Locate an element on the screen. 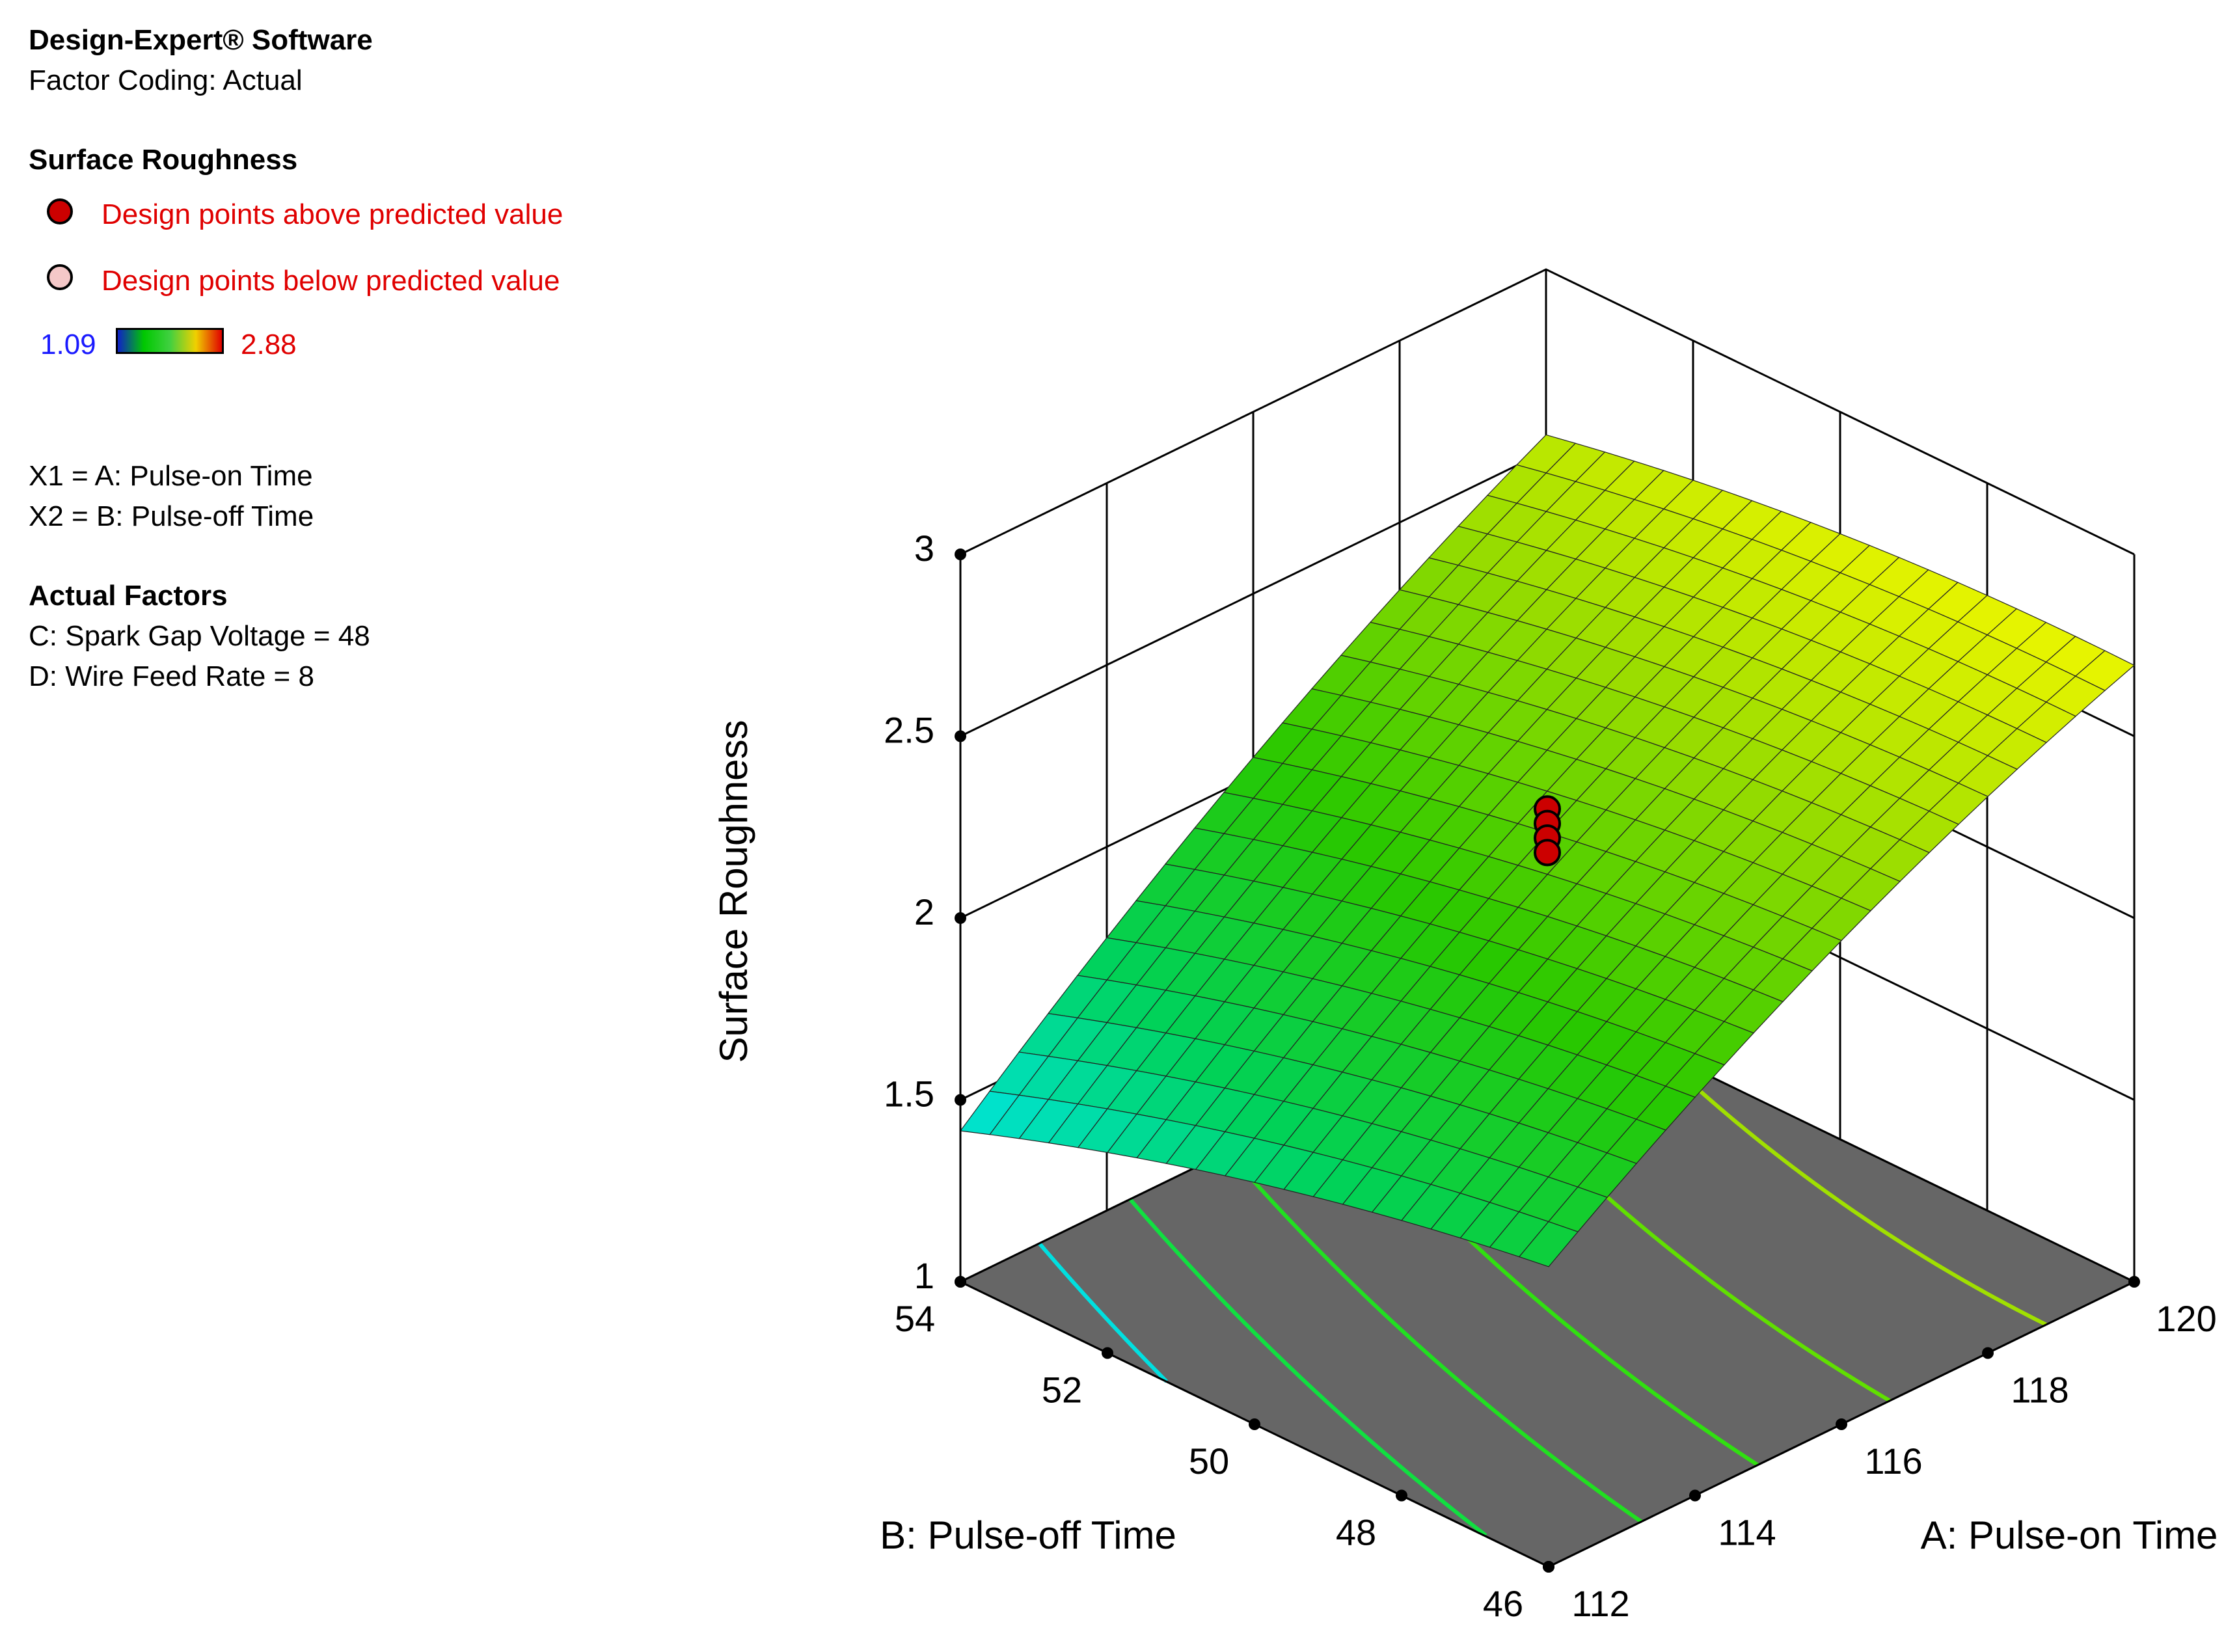 The height and width of the screenshot is (1652, 2239). z-tick-2.5: 2.5 is located at coordinates (909, 730).